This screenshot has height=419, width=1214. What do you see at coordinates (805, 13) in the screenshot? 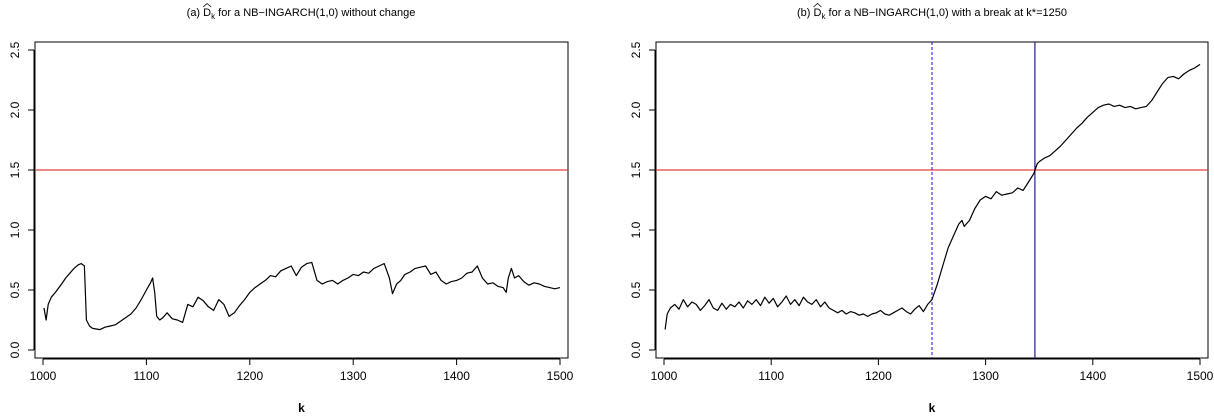
I see `title-prefix: (b)` at bounding box center [805, 13].